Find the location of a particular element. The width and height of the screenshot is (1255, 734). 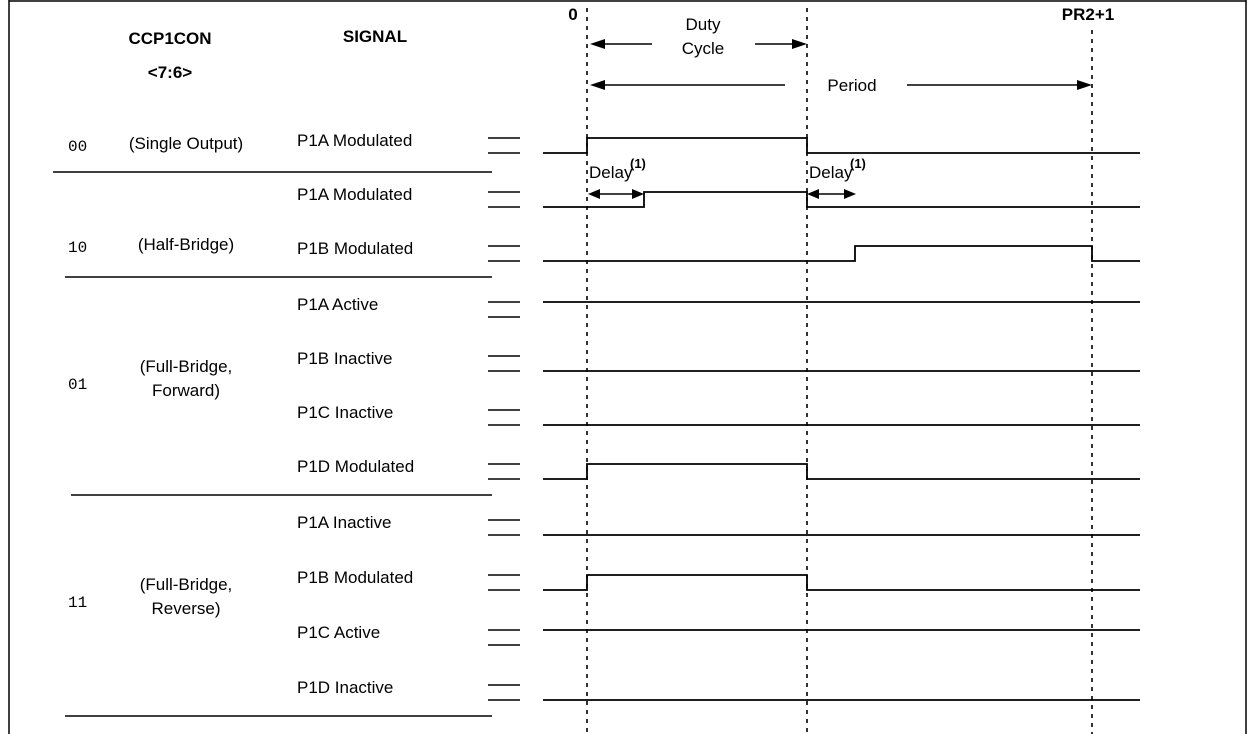

delay-footnote-first: (1) is located at coordinates (638, 163).